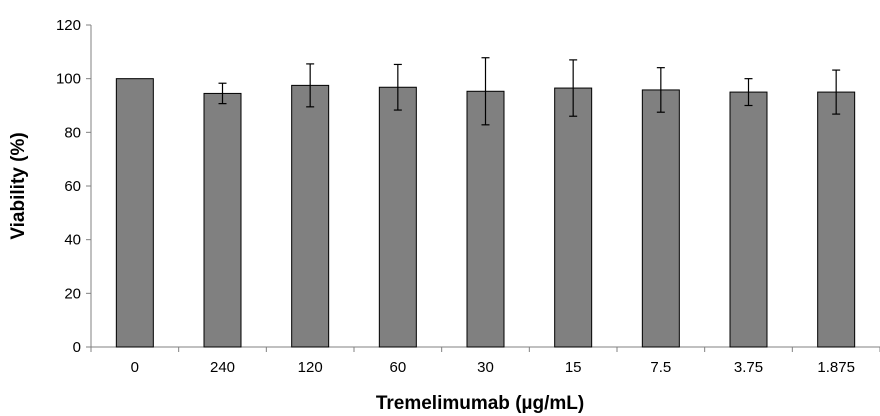 The image size is (880, 416). Describe the element at coordinates (222, 367) in the screenshot. I see `x-tick-label: 240` at that location.